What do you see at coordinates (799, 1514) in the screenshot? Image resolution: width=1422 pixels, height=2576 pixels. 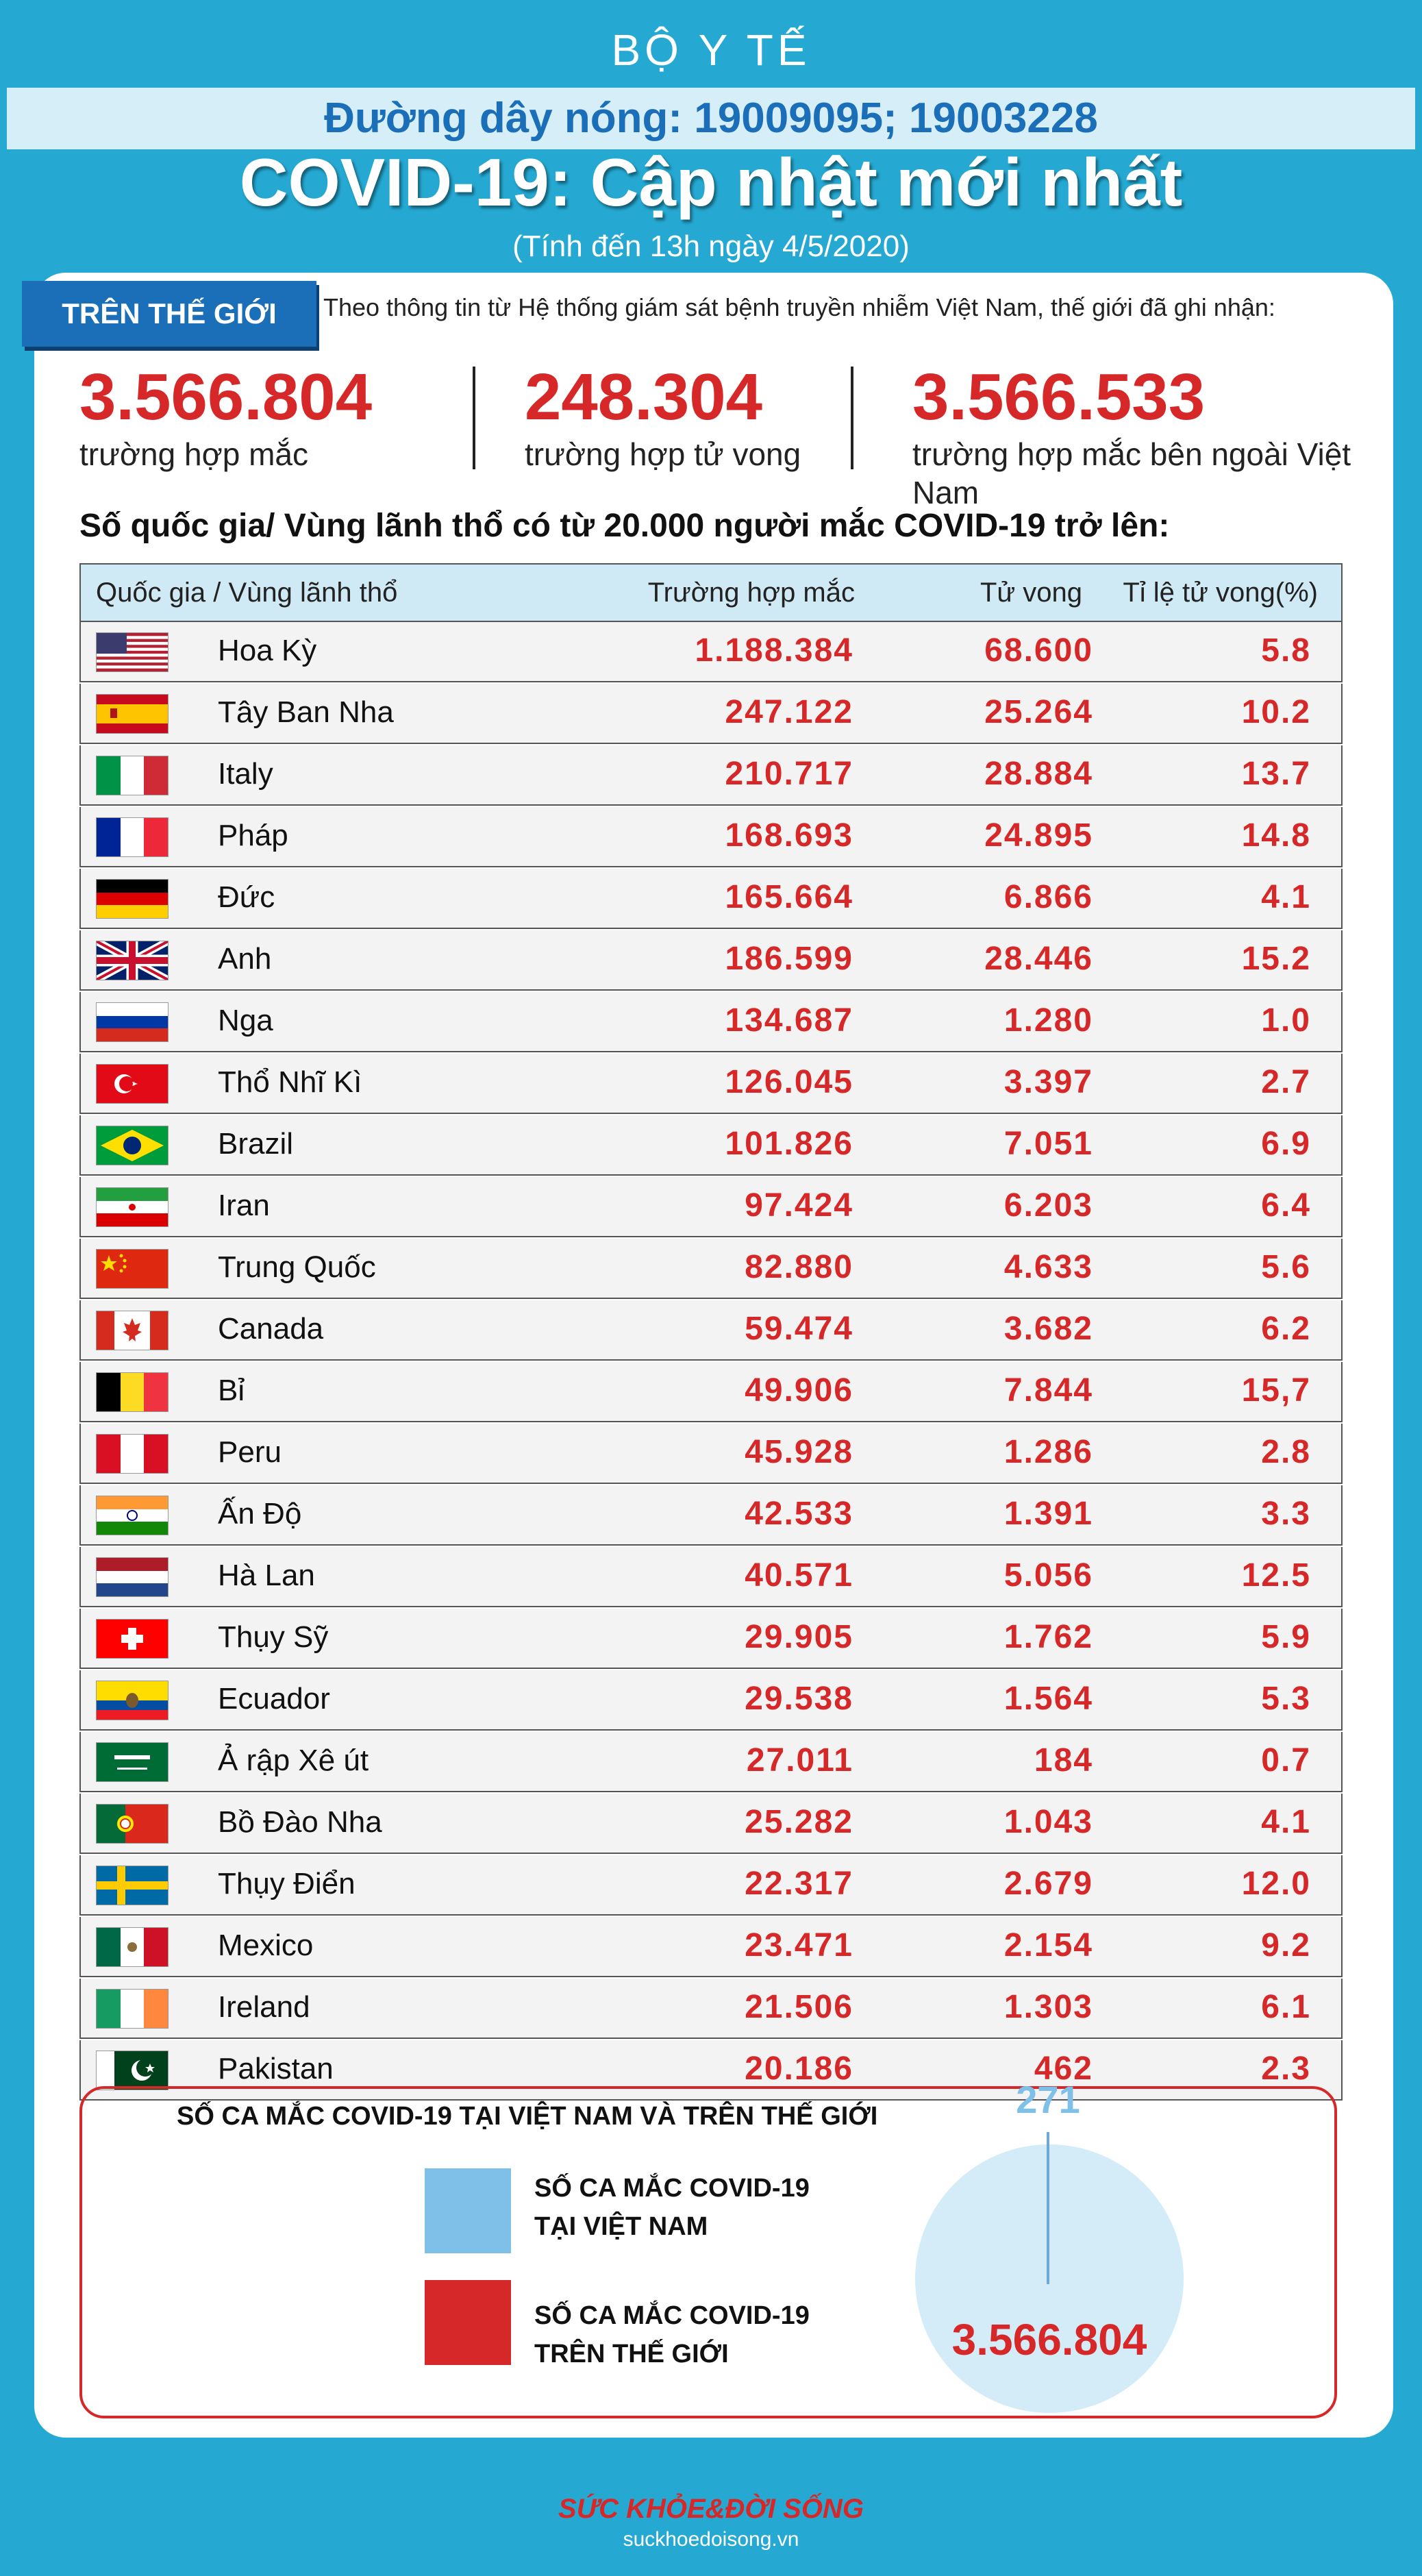 I see `cell-cases: 42.533` at bounding box center [799, 1514].